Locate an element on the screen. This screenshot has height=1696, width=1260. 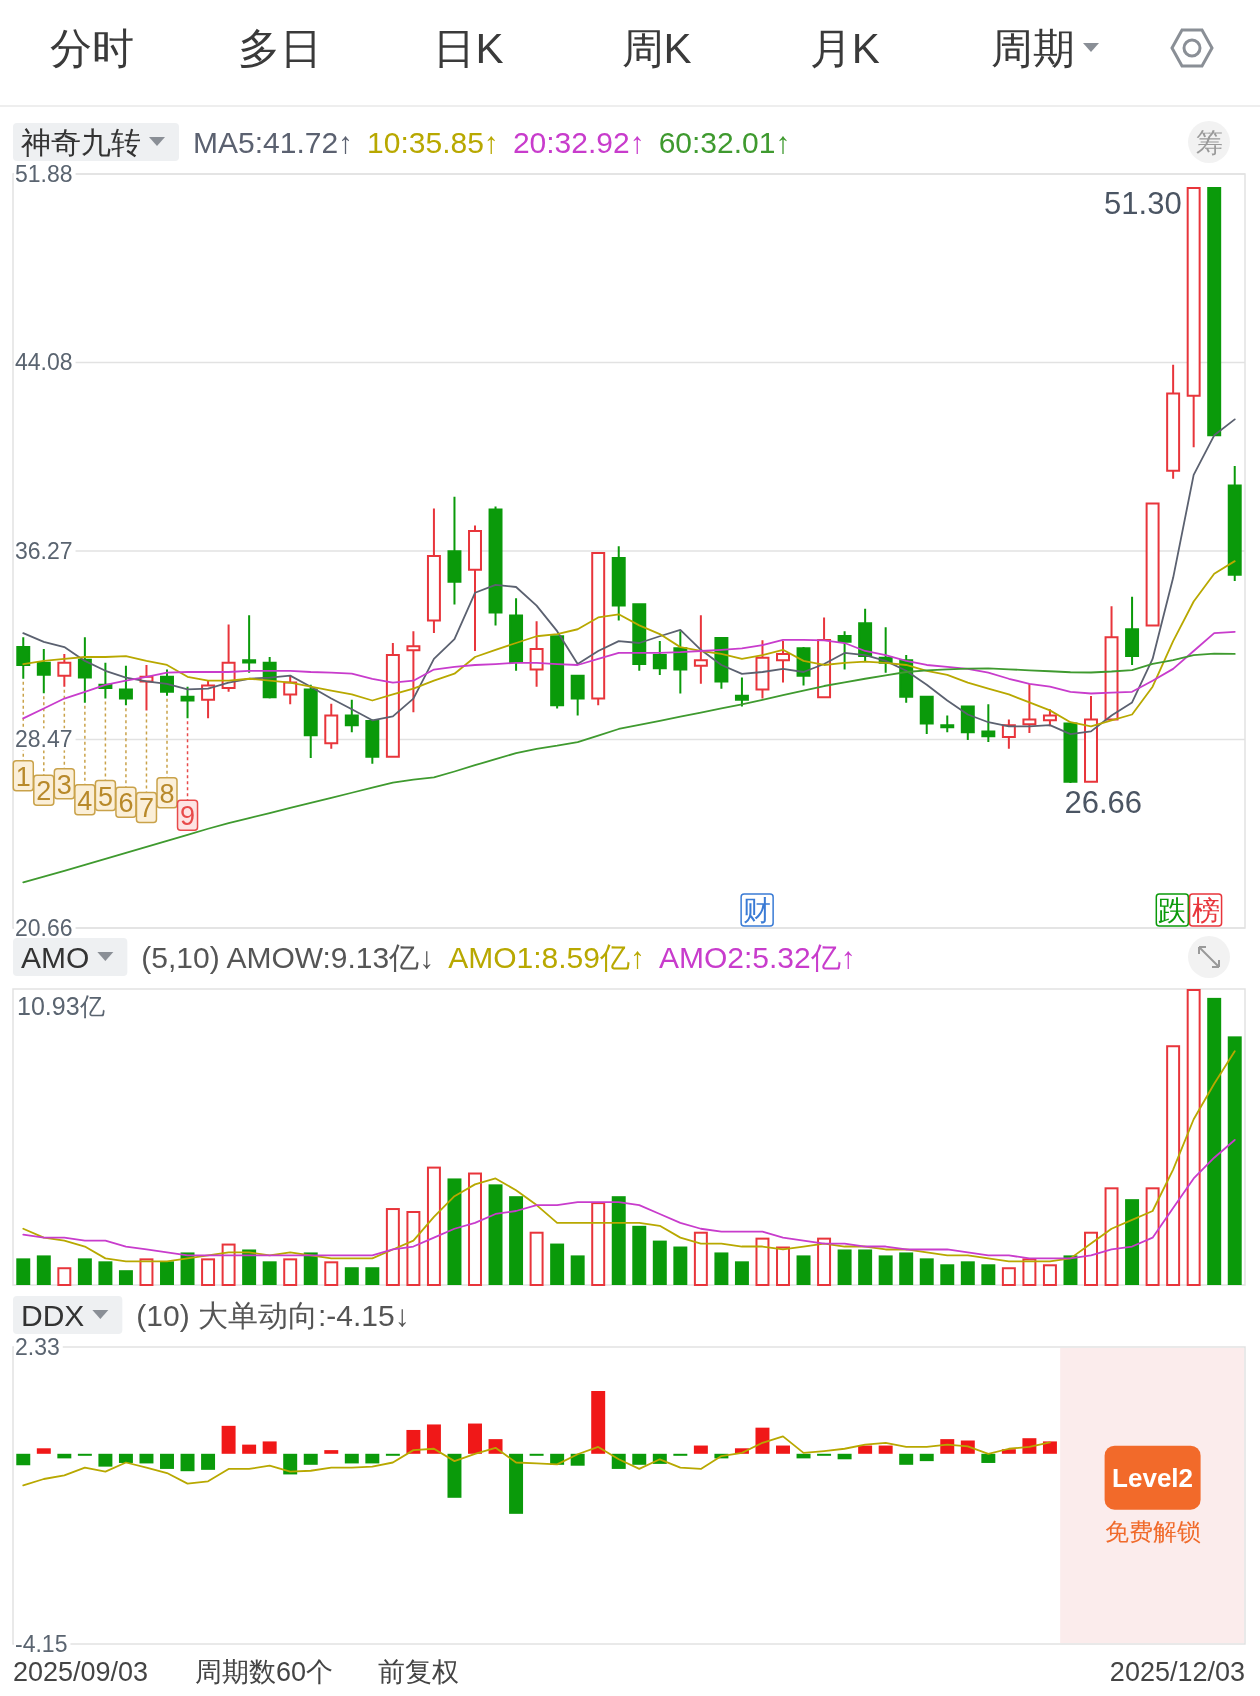
text: 20:32.92↑ is located at coordinates (578, 142).